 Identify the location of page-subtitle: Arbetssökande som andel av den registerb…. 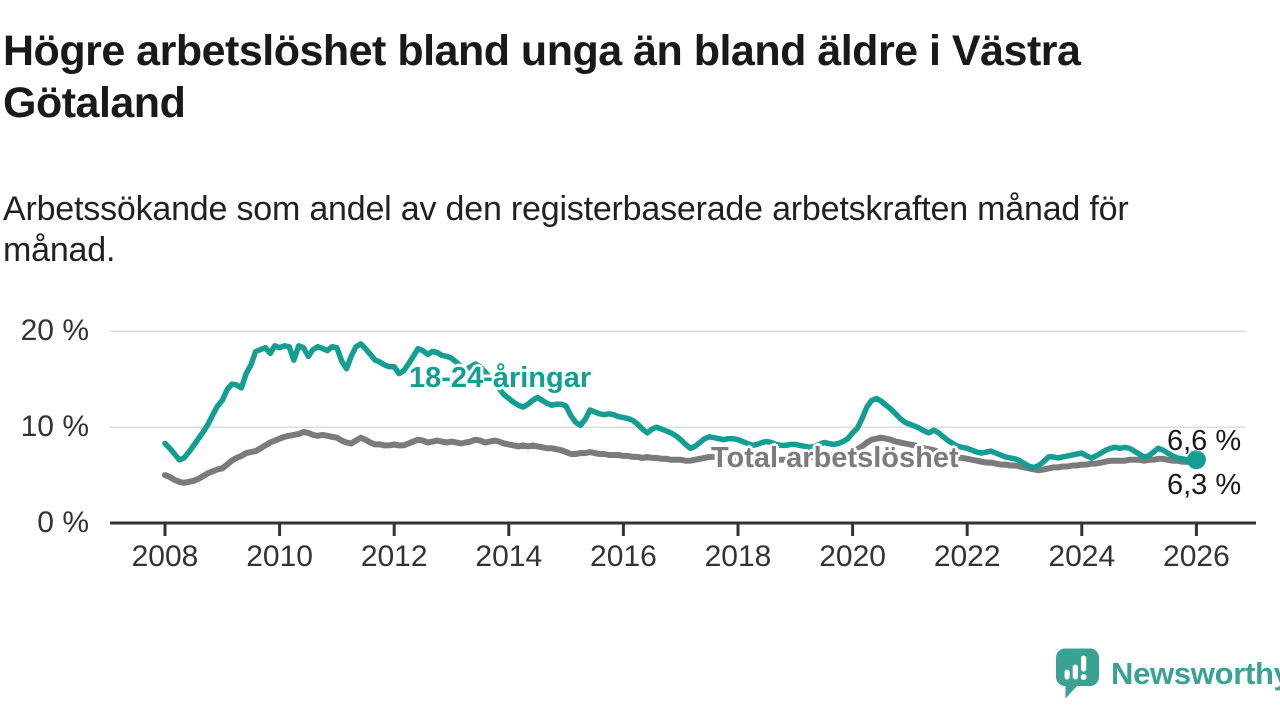
(638, 230).